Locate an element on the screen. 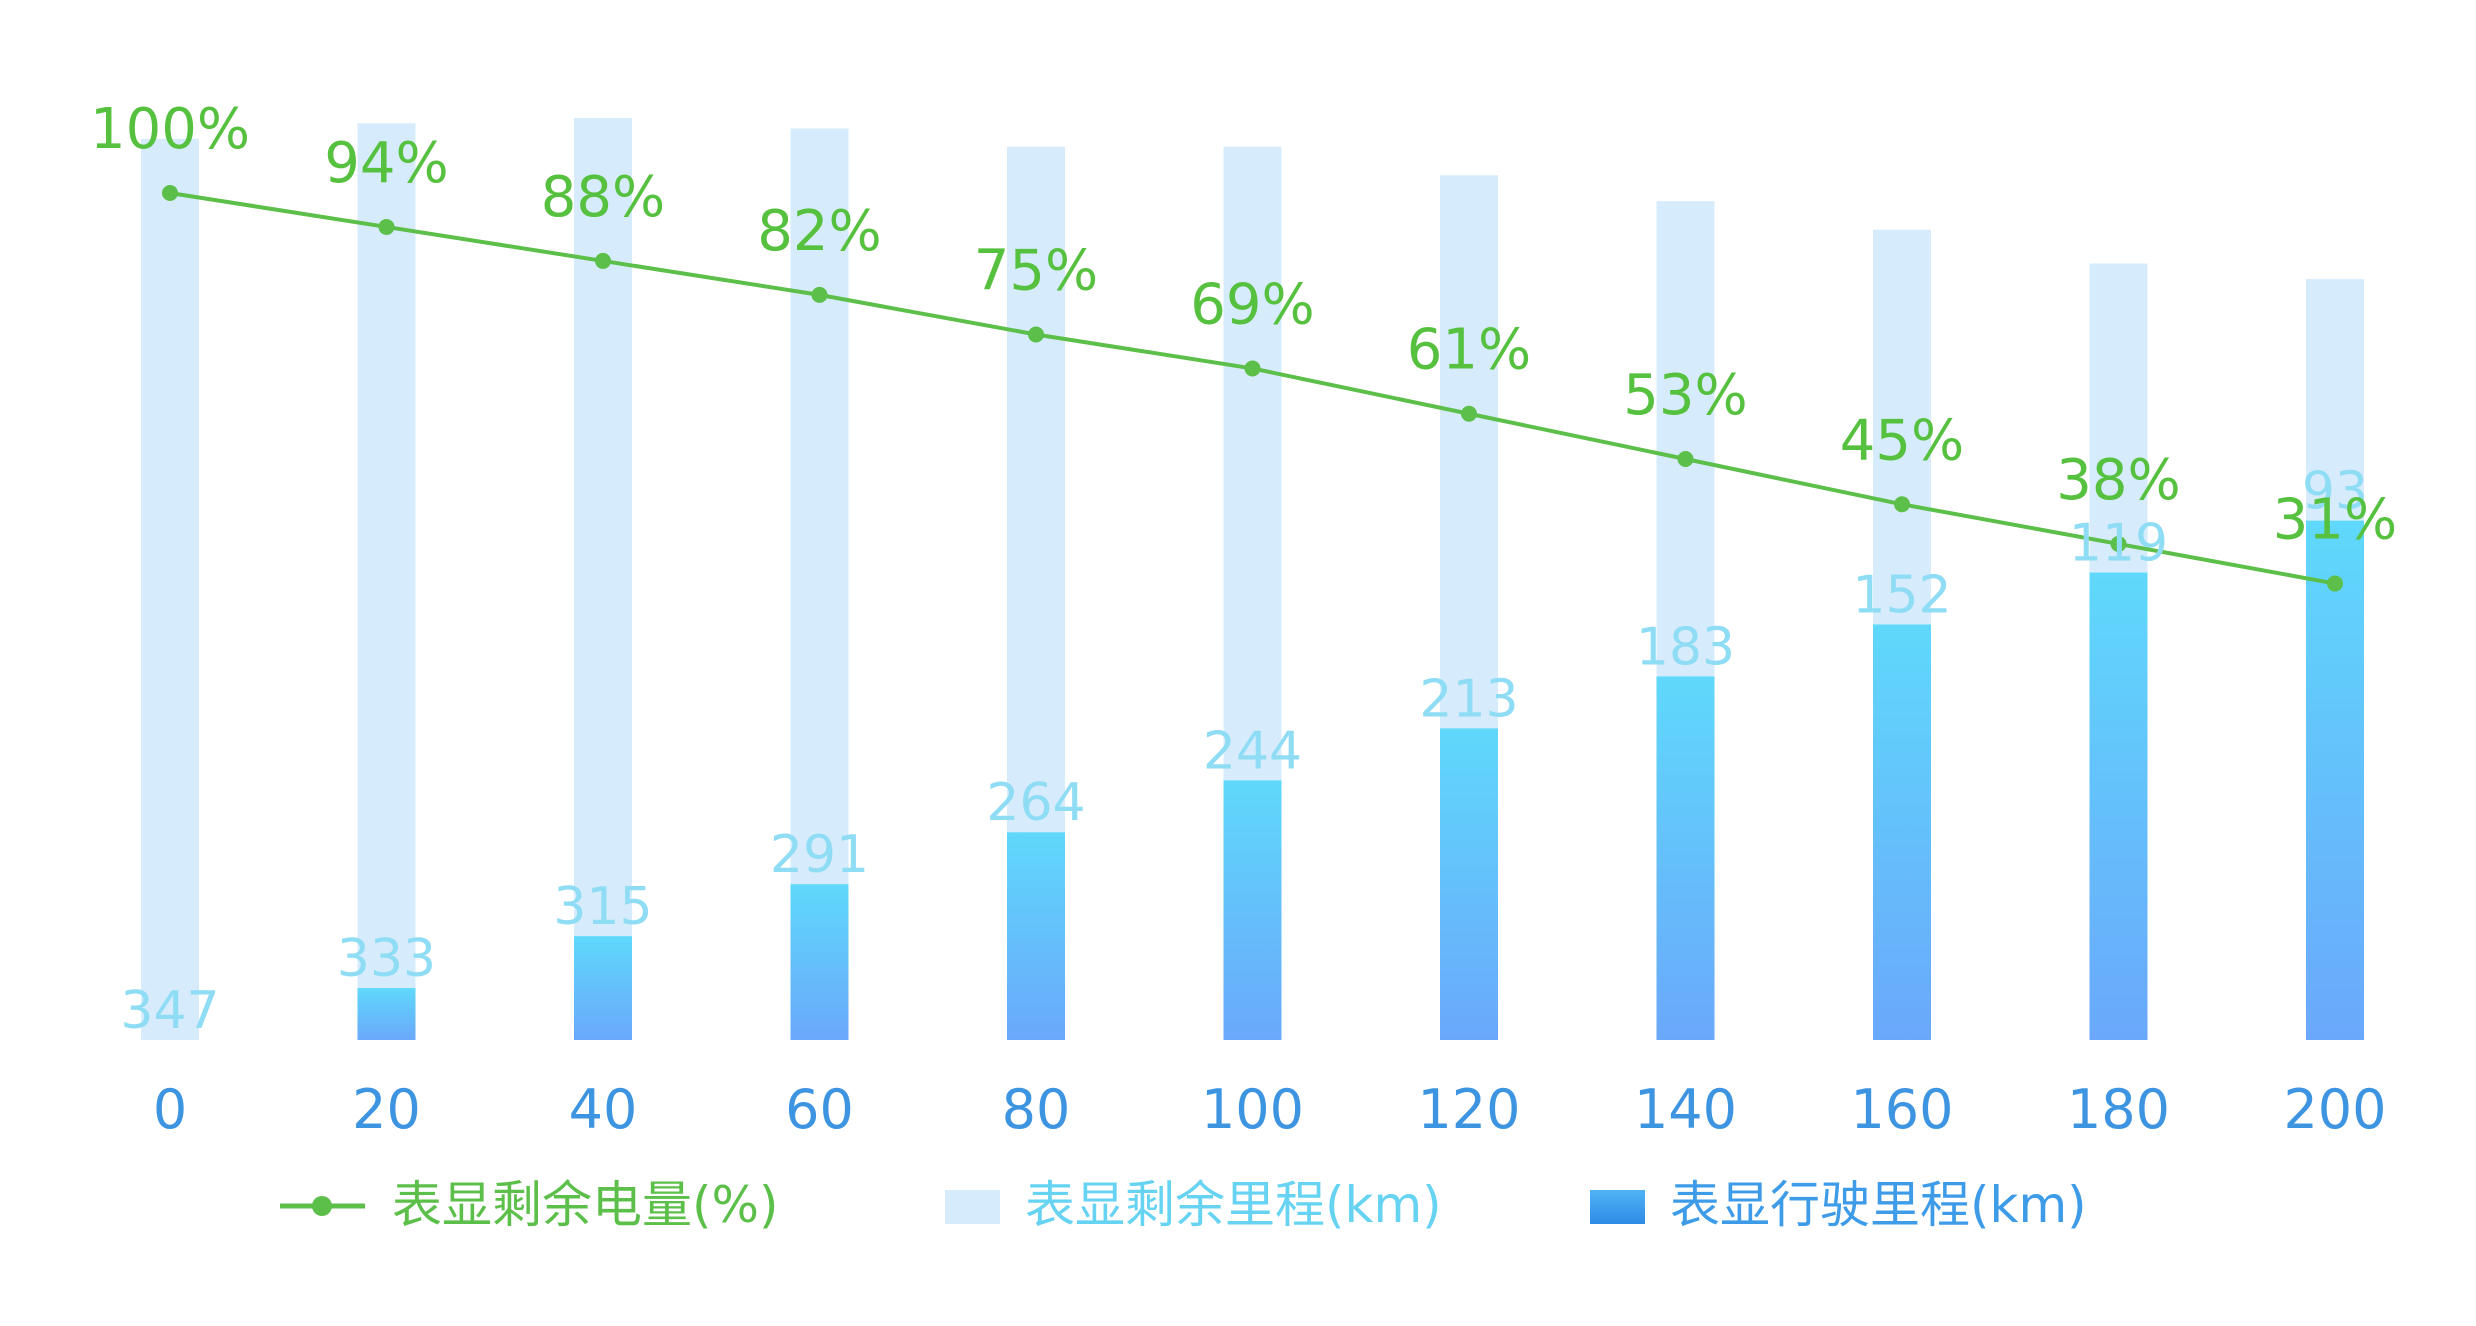  light-bar-icon is located at coordinates (972, 1207).